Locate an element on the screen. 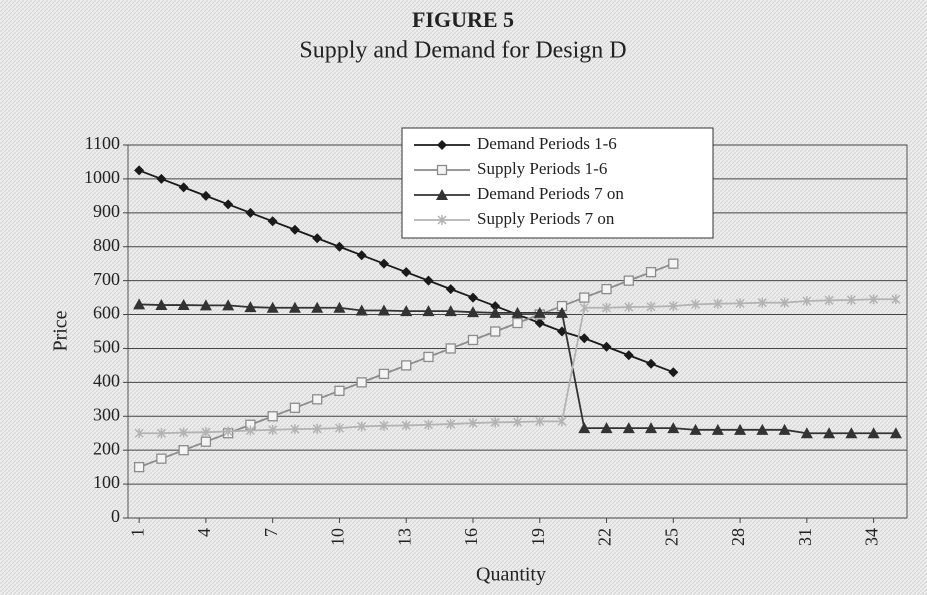 The image size is (927, 595). y-tick-label: 100 is located at coordinates (106, 482).